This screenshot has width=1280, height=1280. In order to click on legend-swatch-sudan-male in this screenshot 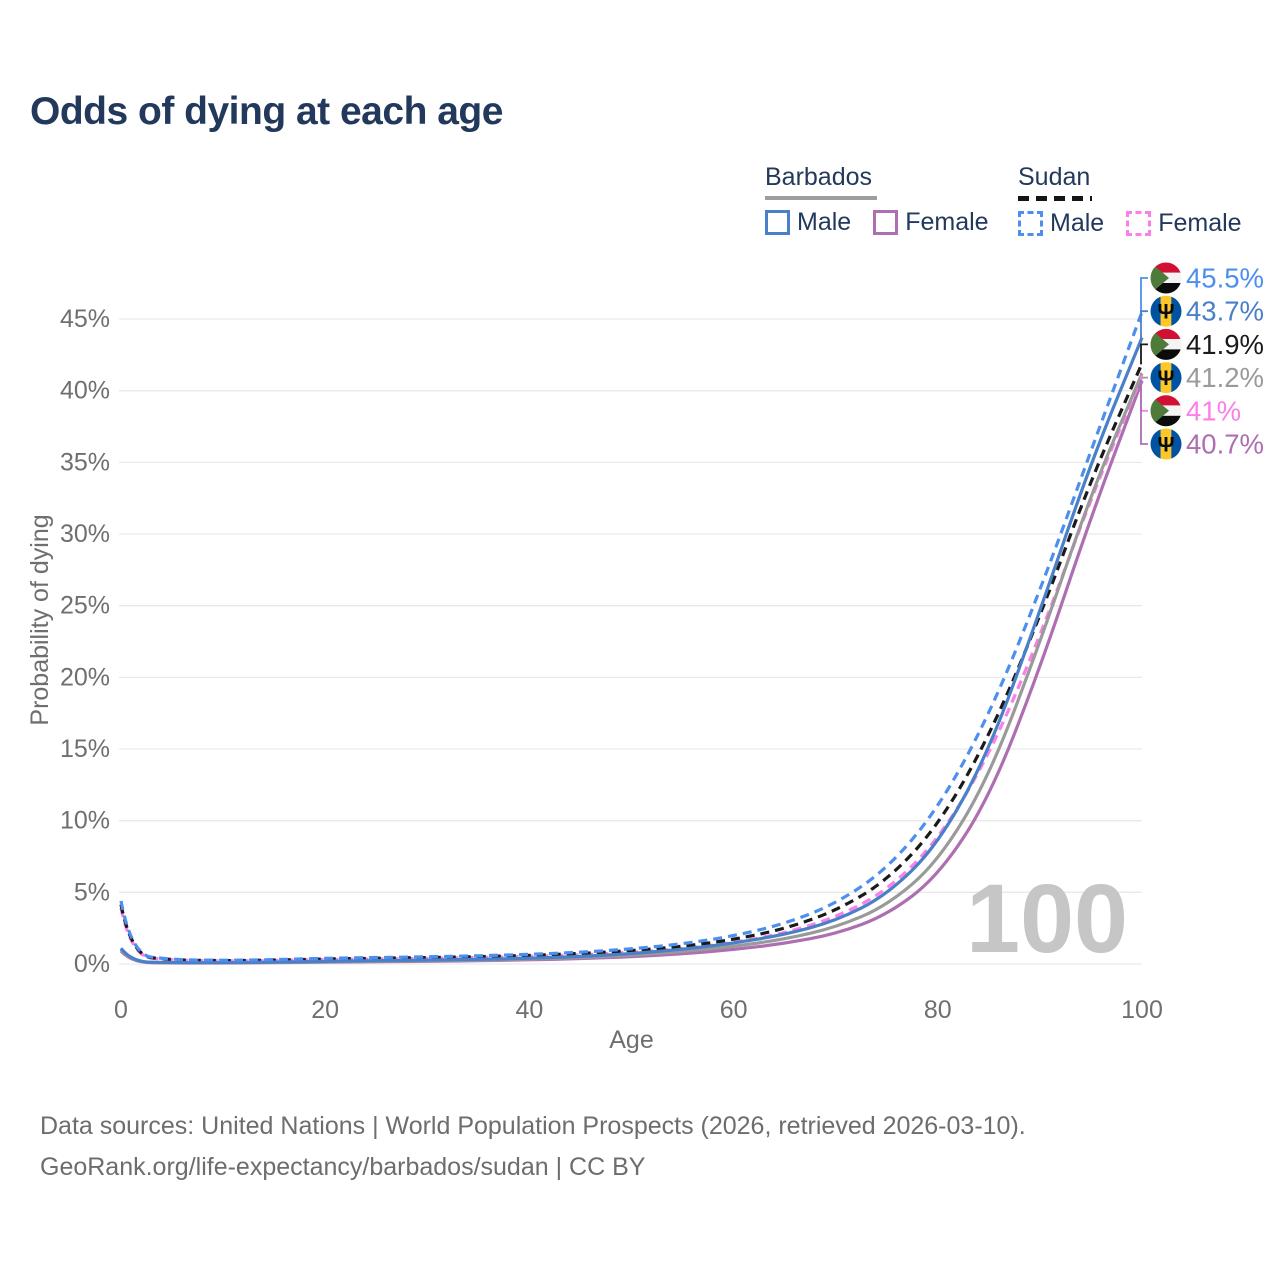, I will do `click(1030, 223)`.